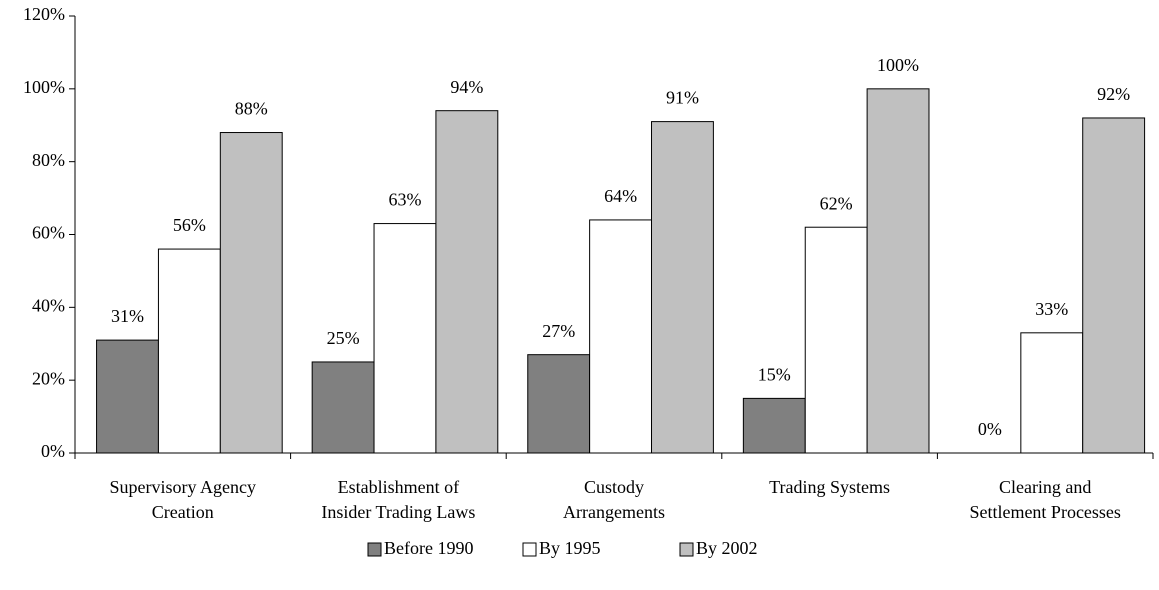 The height and width of the screenshot is (590, 1159). I want to click on x-tick-label: Establishment of, so click(398, 487).